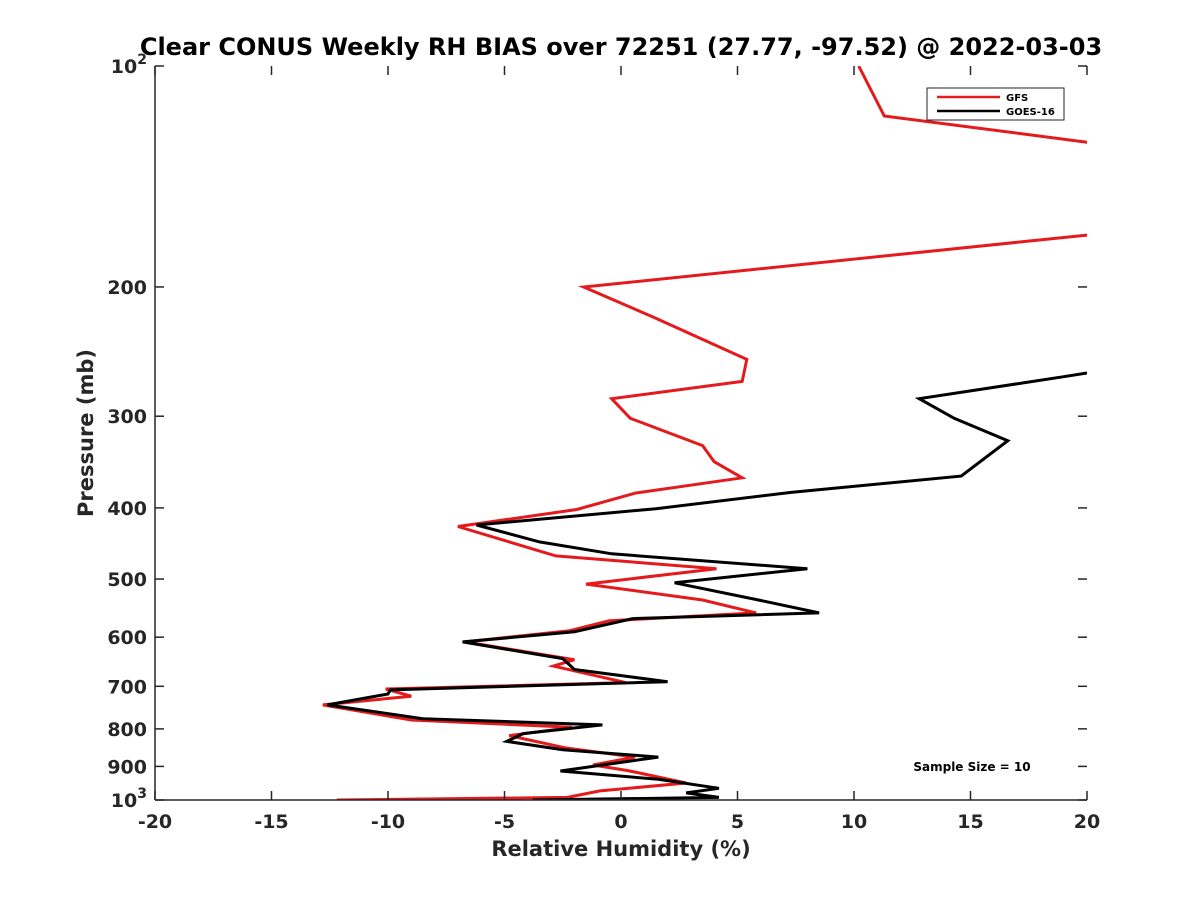  I want to click on x-tick-label: -20, so click(155, 822).